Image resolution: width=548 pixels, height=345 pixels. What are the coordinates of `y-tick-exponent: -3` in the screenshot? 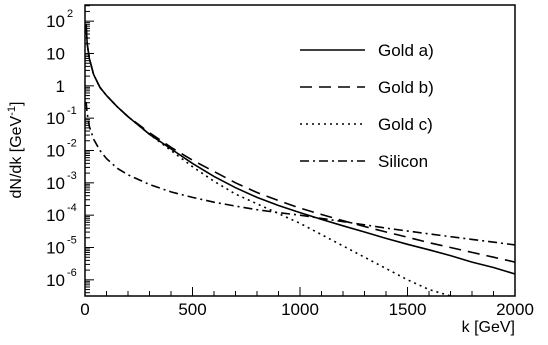 It's located at (72, 176).